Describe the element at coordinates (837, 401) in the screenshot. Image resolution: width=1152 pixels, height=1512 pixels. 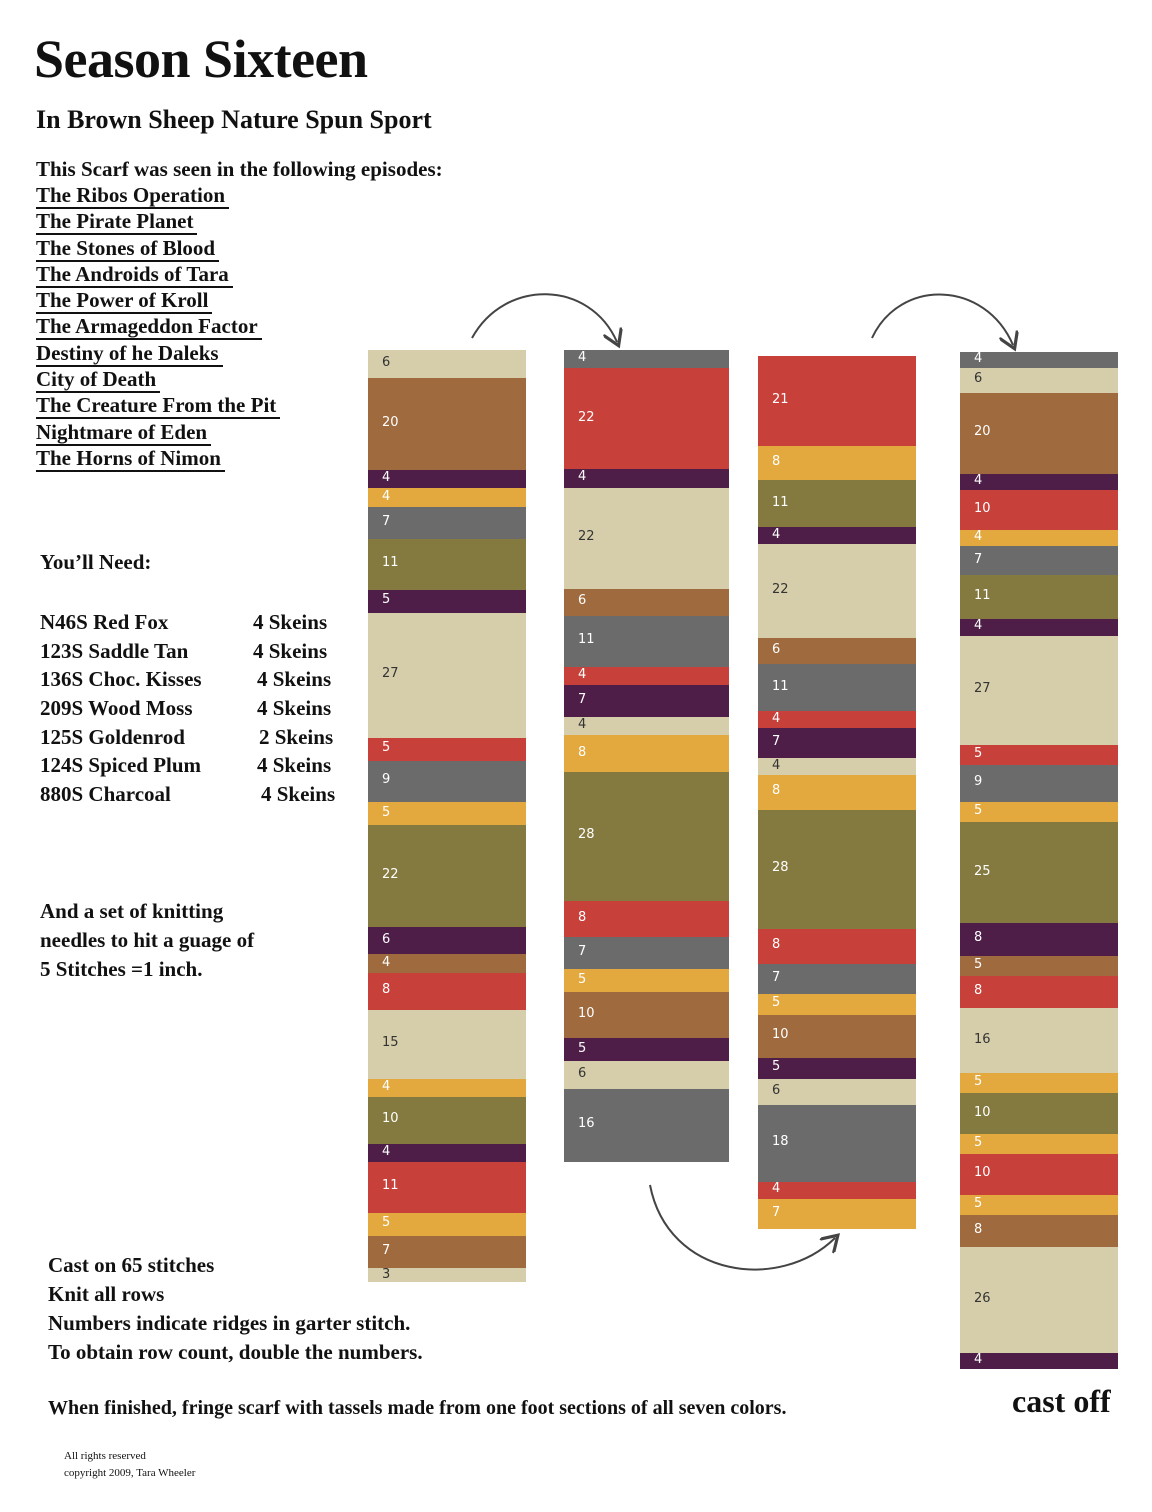
I see `scarf-stripe: 21` at that location.